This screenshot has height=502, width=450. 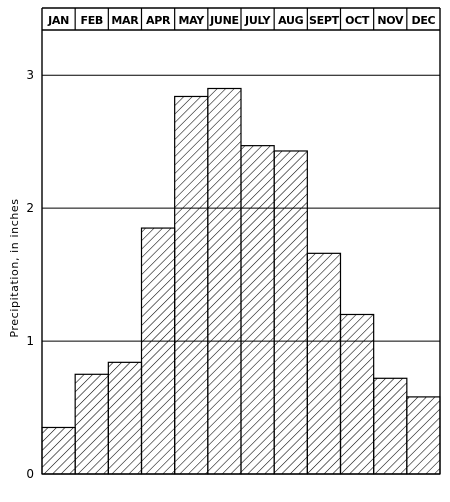 What do you see at coordinates (58, 450) in the screenshot?
I see `bar-jan` at bounding box center [58, 450].